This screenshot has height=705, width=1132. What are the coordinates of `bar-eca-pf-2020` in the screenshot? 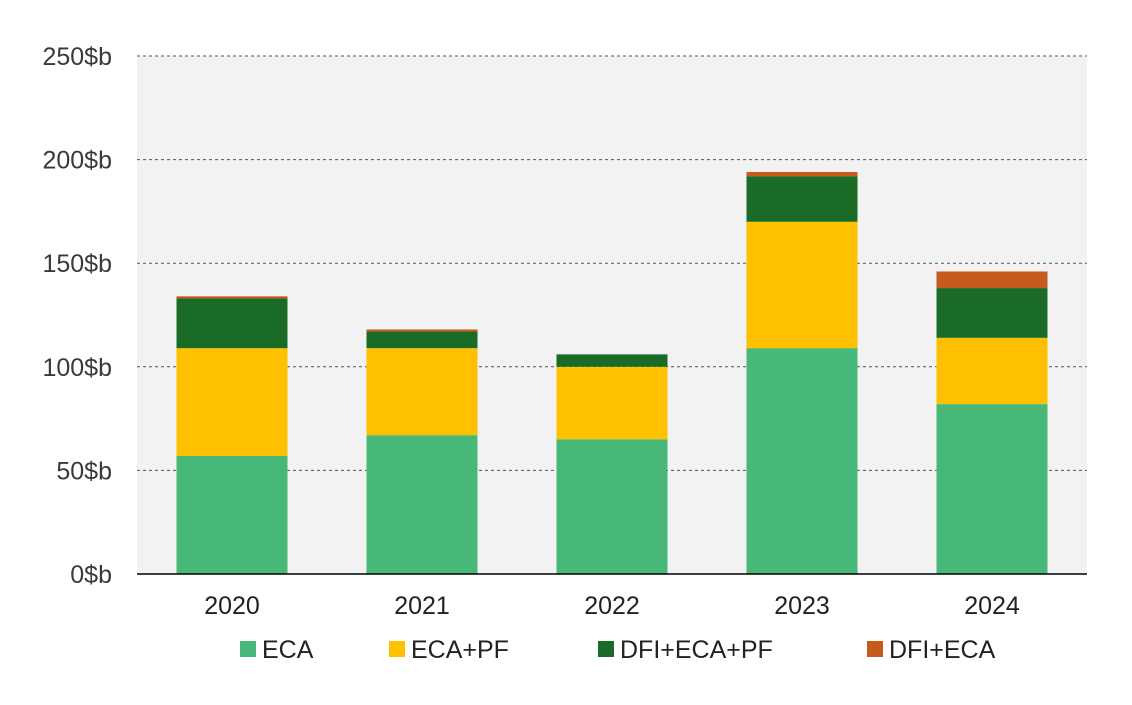 It's located at (232, 402).